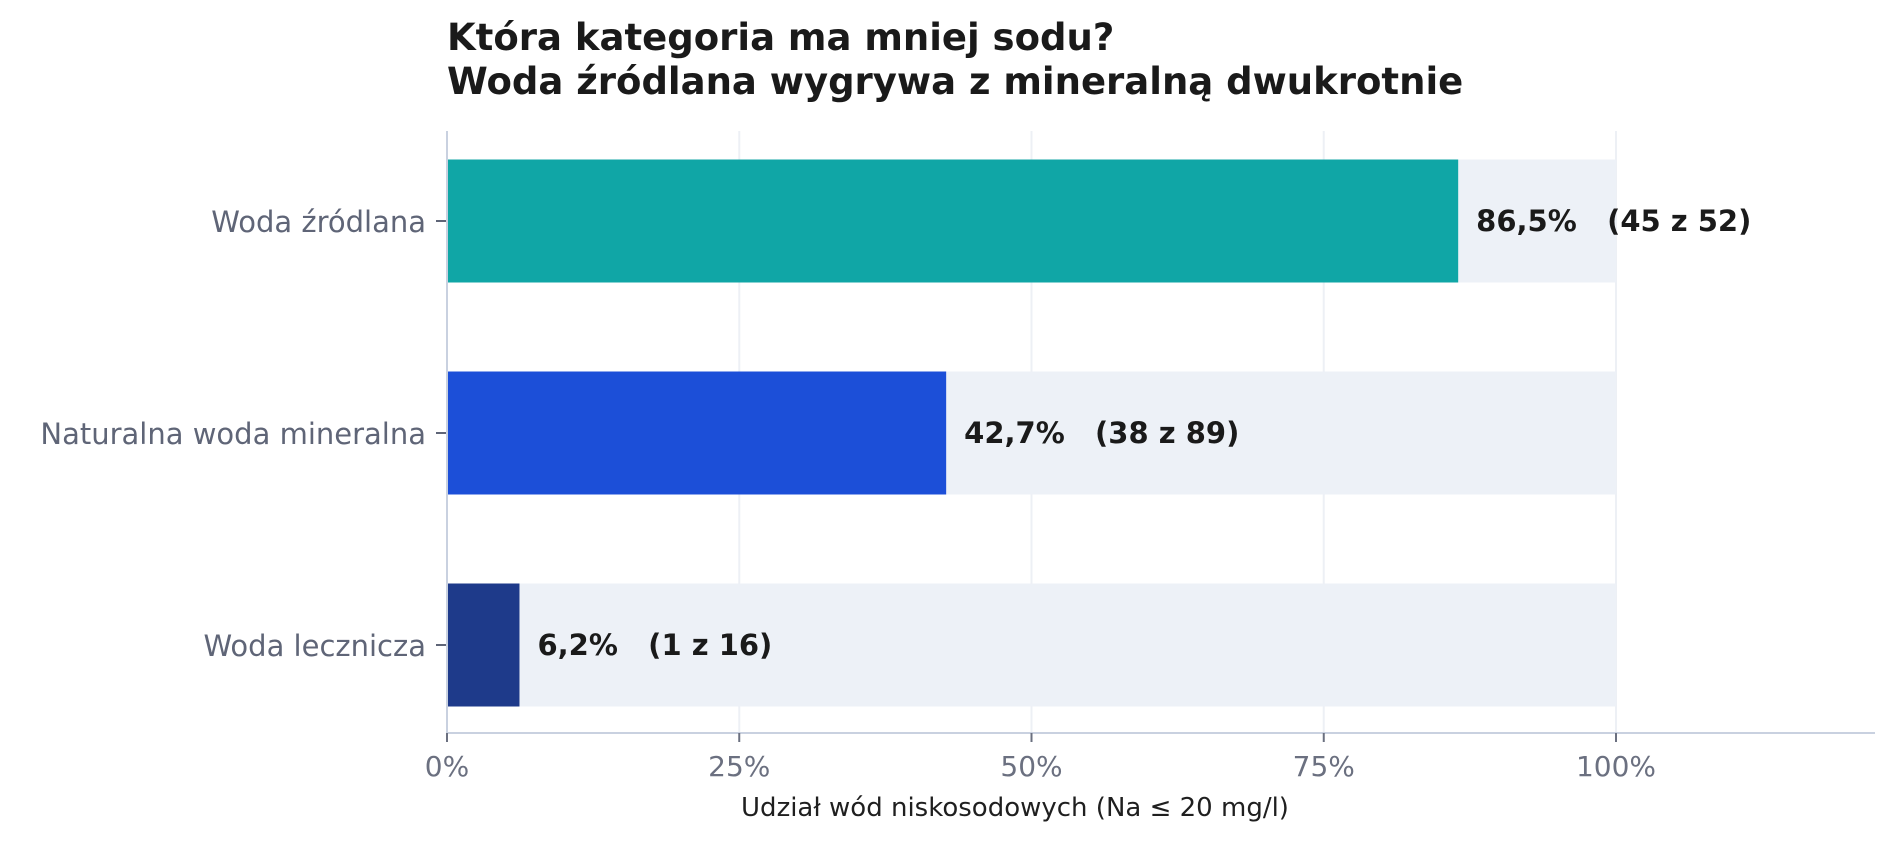 The height and width of the screenshot is (842, 1891). What do you see at coordinates (233, 434) in the screenshot?
I see `category-label-1: Naturalna woda mineralna` at bounding box center [233, 434].